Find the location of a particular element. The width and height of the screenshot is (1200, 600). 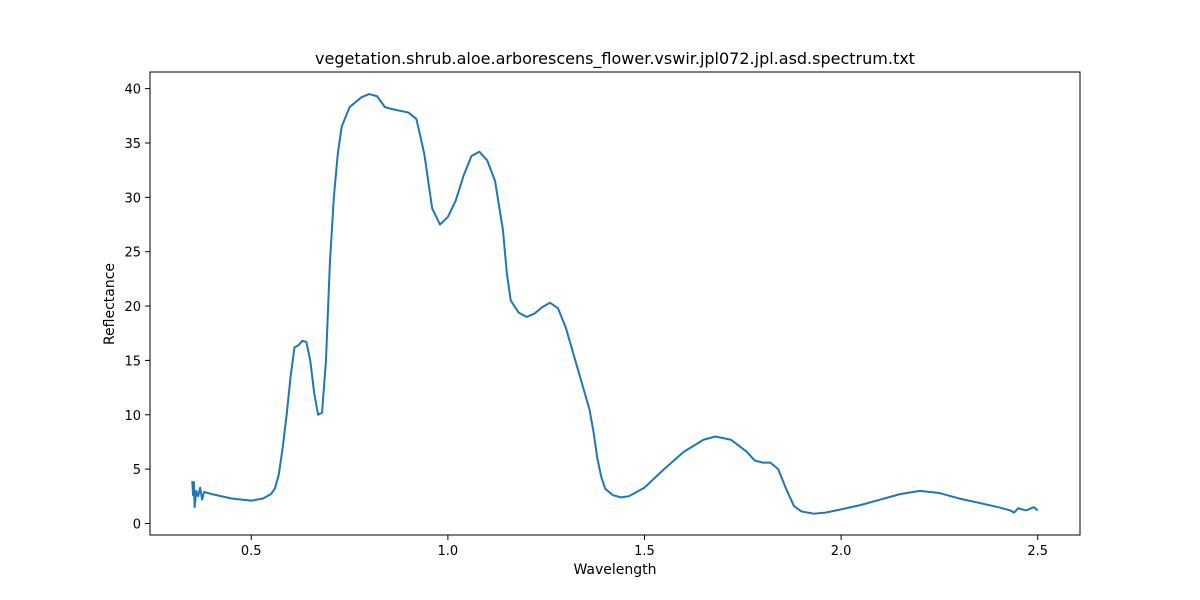

y-tick-label: 15 is located at coordinates (132, 361).